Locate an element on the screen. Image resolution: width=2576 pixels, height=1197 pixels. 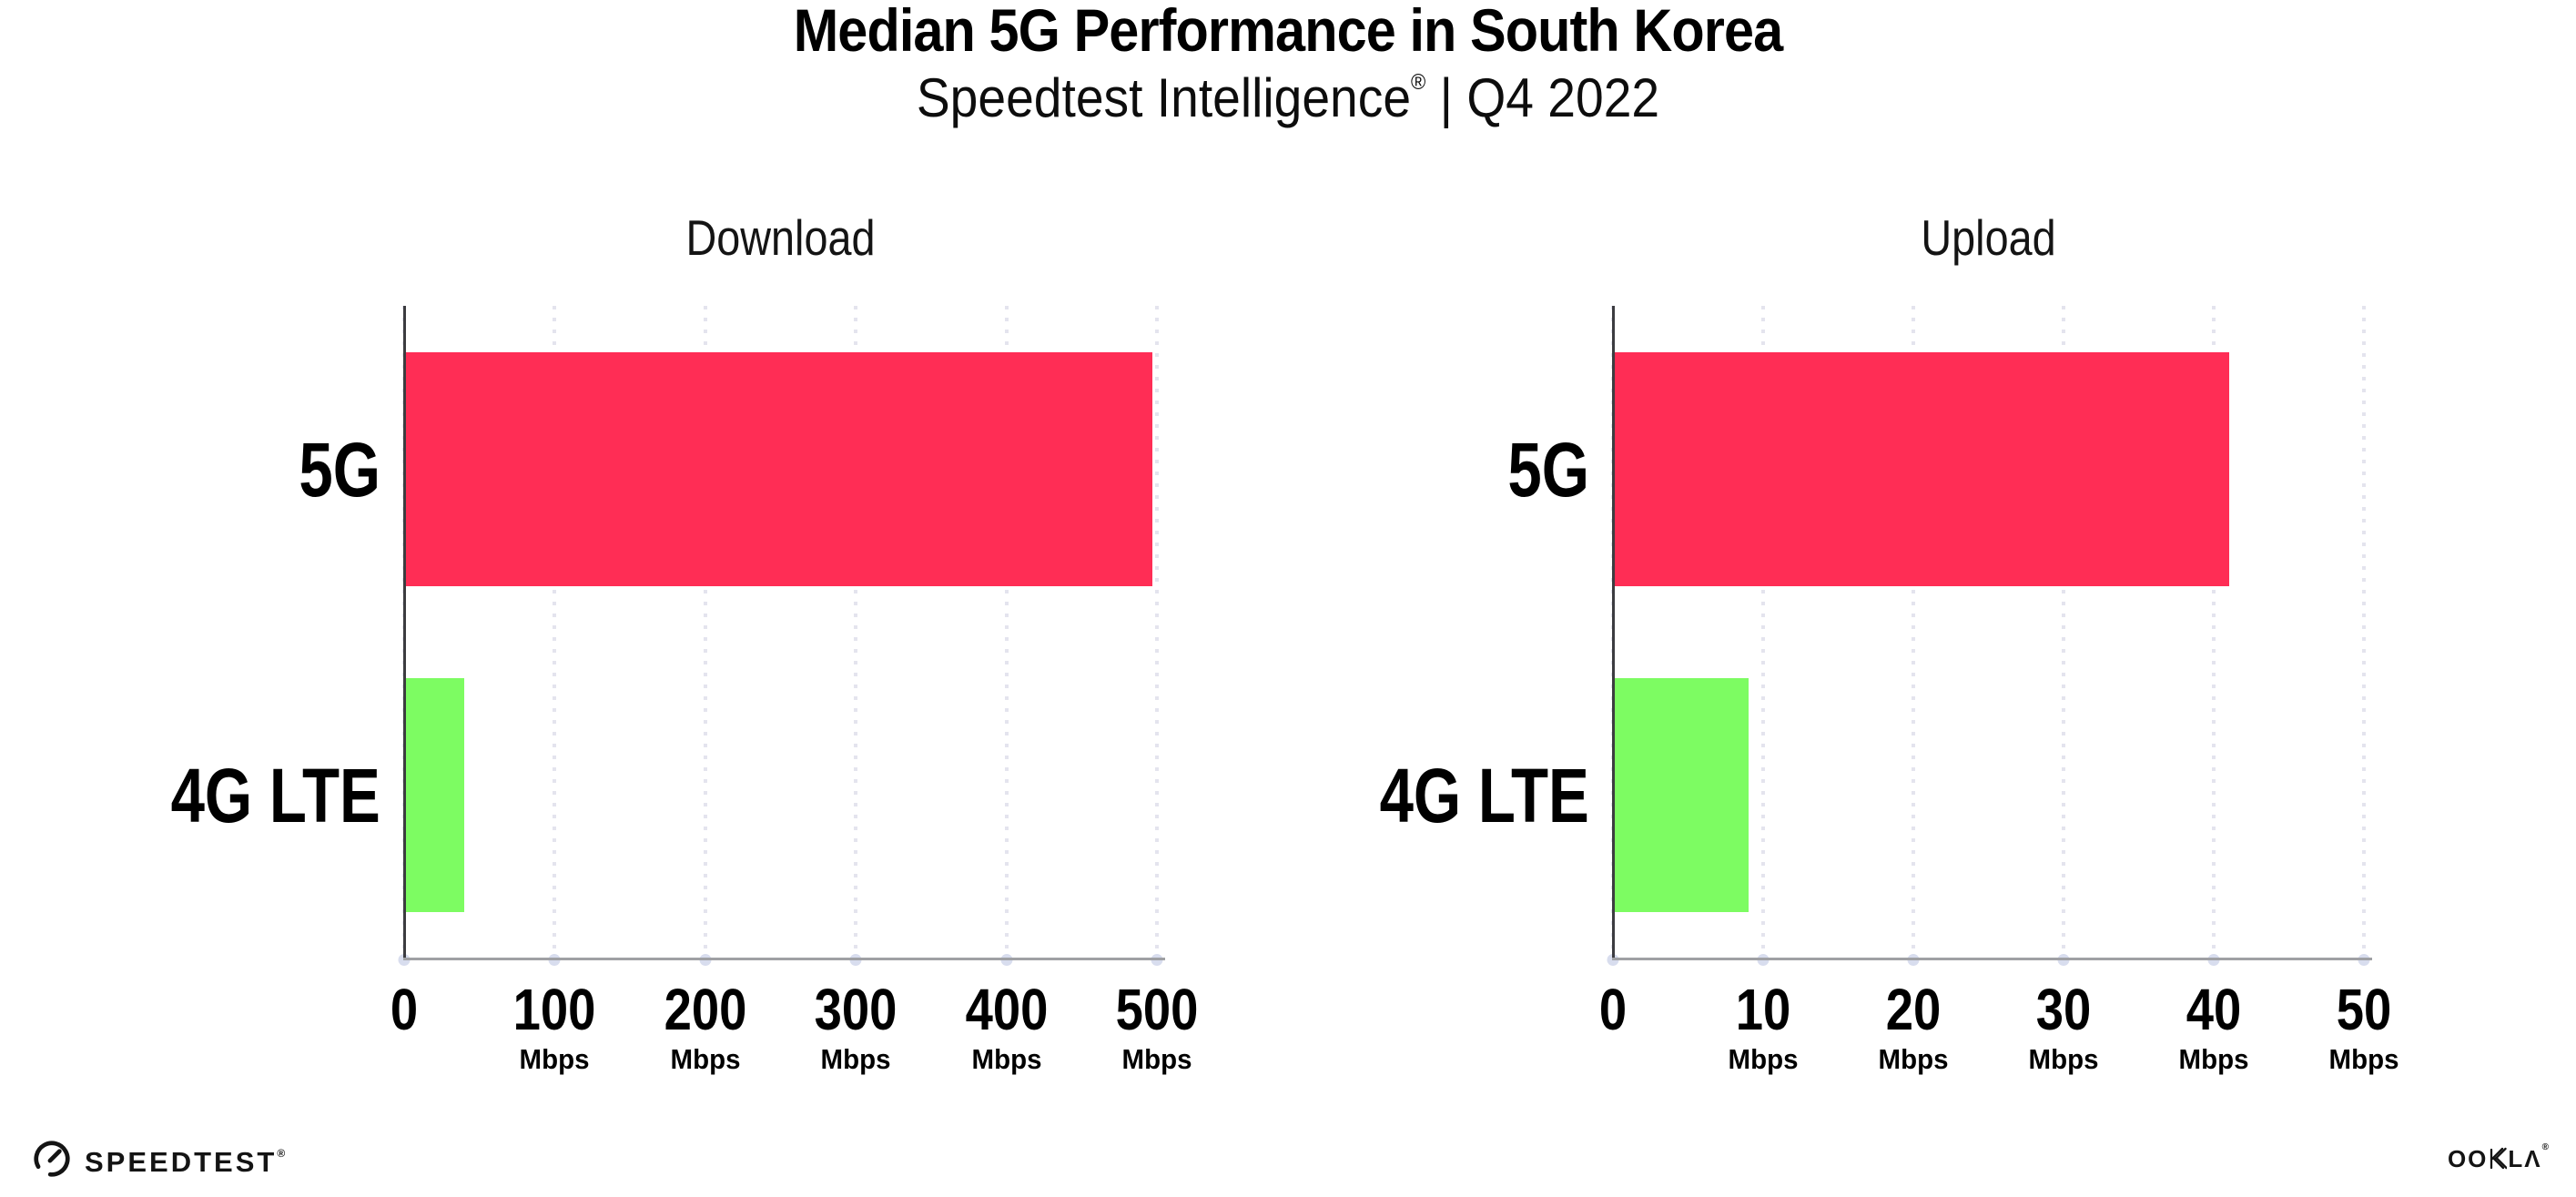
page-subtitle: Speedtest Intelligence® | Q4 2022 is located at coordinates (1288, 92).